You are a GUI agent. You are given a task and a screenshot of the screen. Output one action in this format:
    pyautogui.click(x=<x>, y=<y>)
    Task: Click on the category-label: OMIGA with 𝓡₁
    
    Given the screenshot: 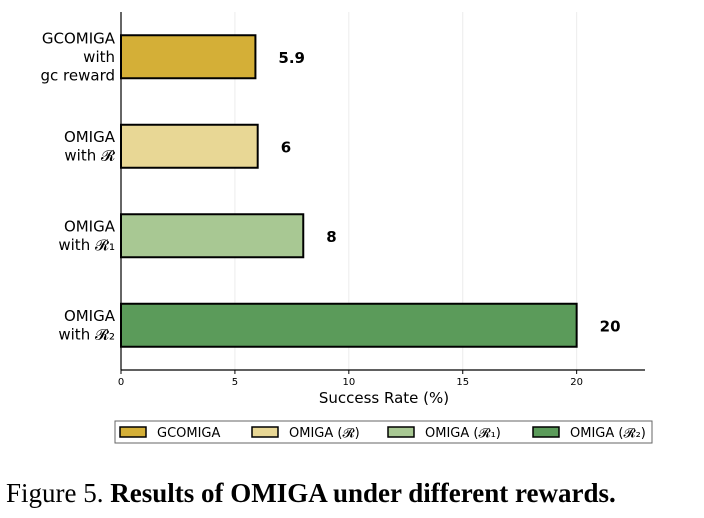 What is the action you would take?
    pyautogui.click(x=86, y=236)
    